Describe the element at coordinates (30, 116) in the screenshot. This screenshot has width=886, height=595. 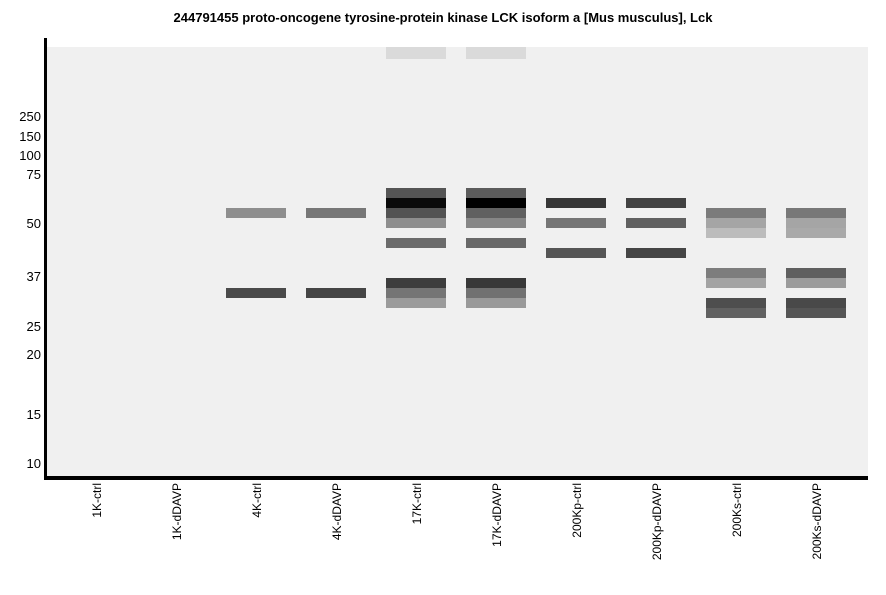
I see `y-tick-label-250: 250` at that location.